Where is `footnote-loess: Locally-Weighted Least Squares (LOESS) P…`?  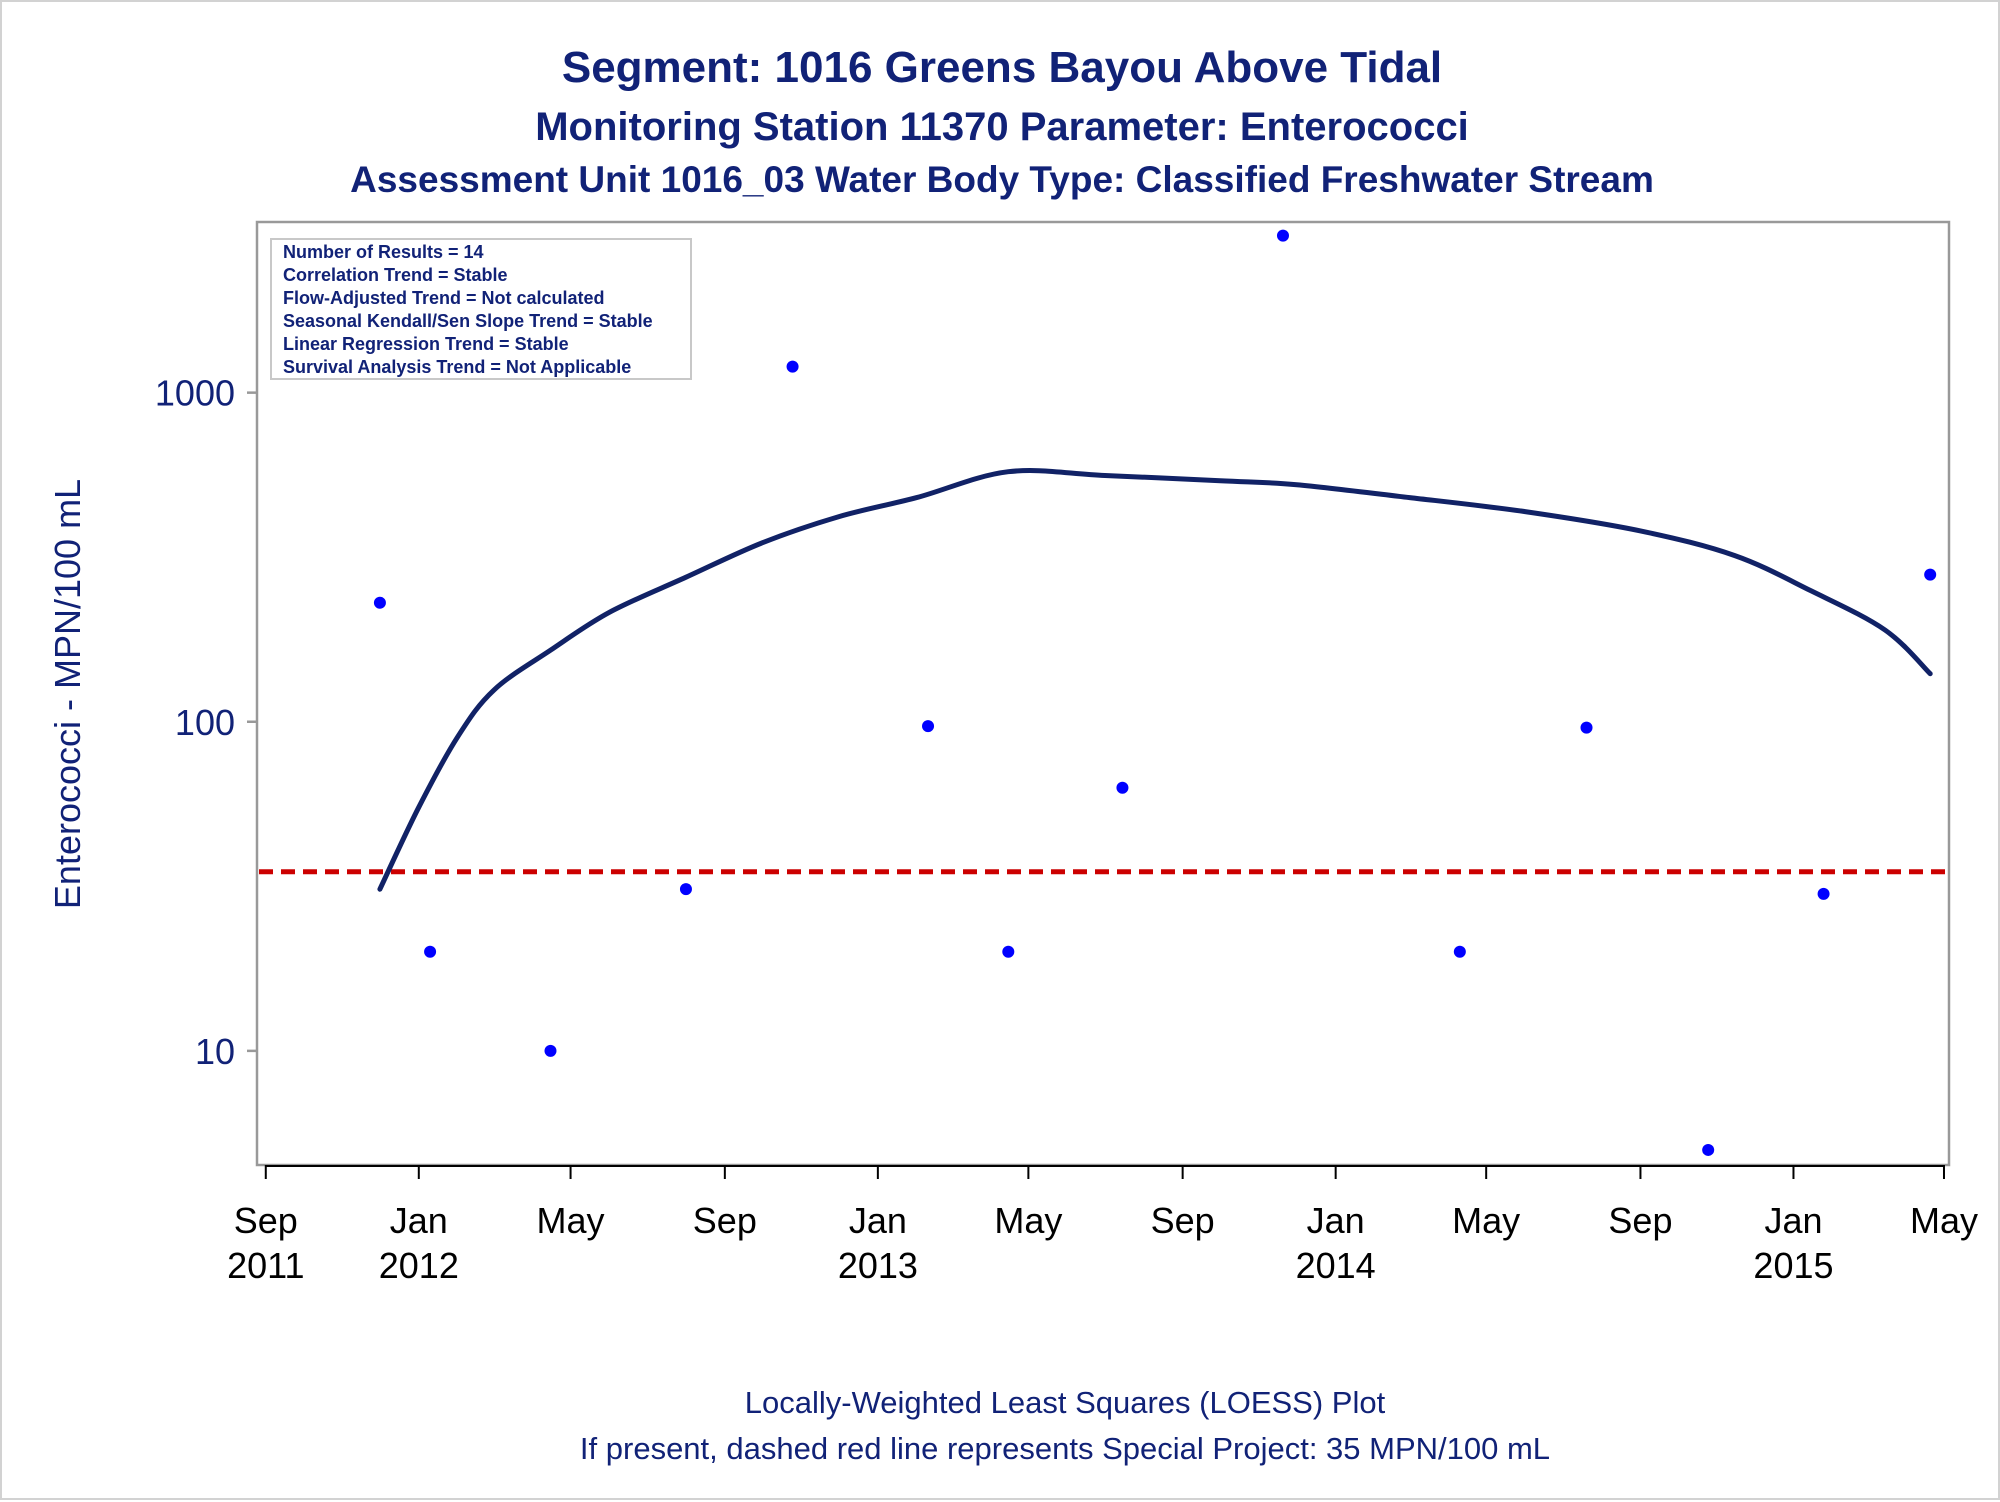 footnote-loess: Locally-Weighted Least Squares (LOESS) P… is located at coordinates (1065, 1402).